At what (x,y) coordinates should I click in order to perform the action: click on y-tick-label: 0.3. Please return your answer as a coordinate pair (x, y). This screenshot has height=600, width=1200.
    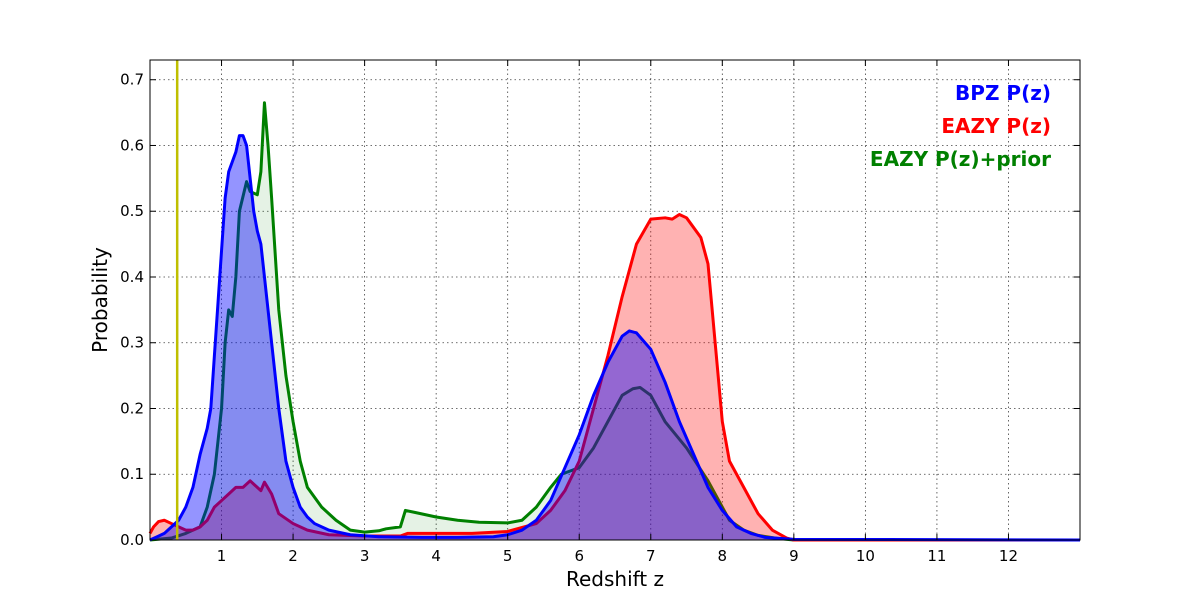
    Looking at the image, I should click on (132, 343).